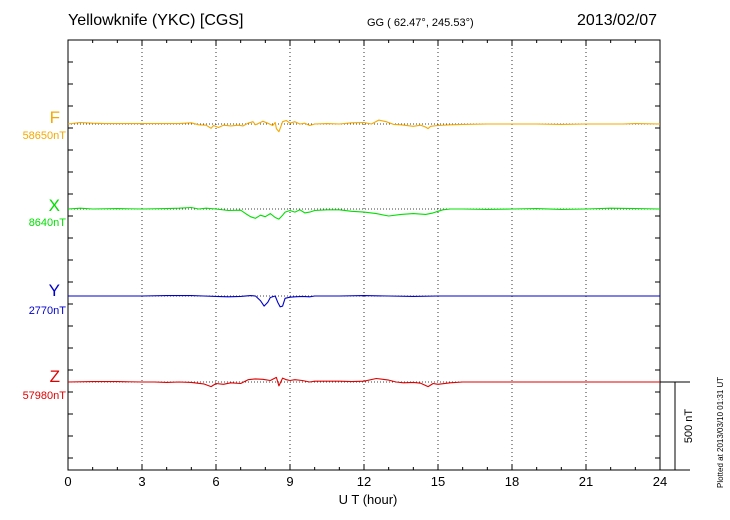  What do you see at coordinates (364, 213) in the screenshot?
I see `series-x` at bounding box center [364, 213].